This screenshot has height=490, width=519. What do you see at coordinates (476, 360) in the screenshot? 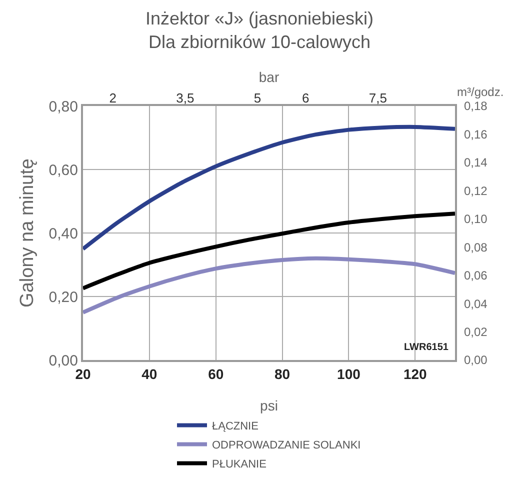
I see `y2-tick-label: 0,00` at bounding box center [476, 360].